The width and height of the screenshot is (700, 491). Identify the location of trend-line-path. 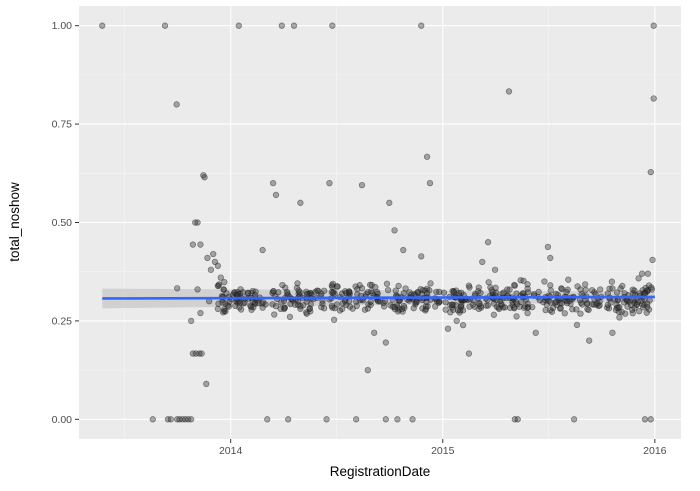
(378, 297).